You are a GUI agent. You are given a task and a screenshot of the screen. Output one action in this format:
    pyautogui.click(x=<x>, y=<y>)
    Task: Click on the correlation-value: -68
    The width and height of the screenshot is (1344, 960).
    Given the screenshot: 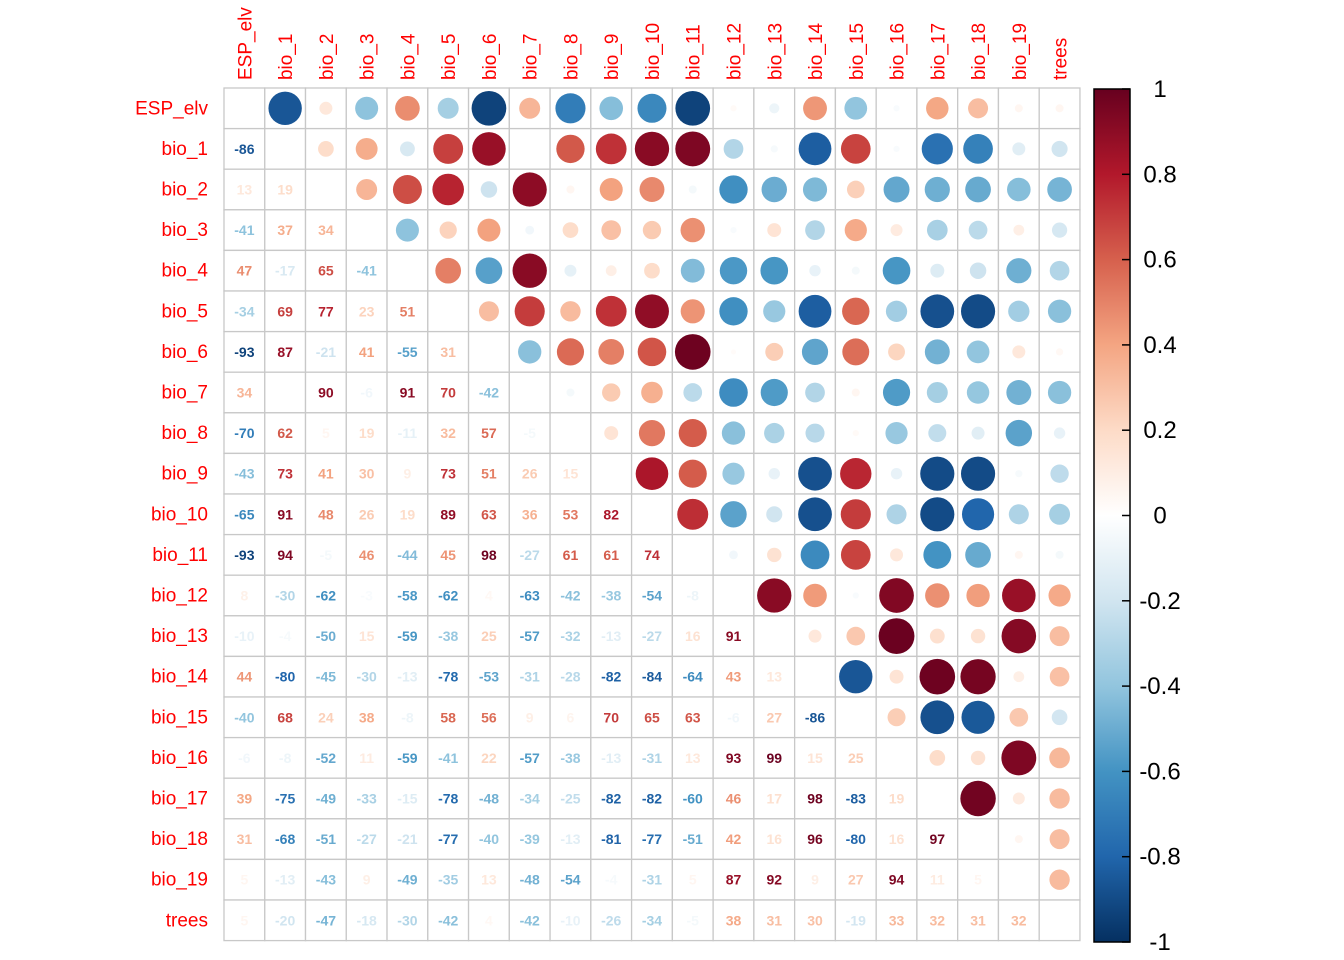 What is the action you would take?
    pyautogui.click(x=285, y=839)
    